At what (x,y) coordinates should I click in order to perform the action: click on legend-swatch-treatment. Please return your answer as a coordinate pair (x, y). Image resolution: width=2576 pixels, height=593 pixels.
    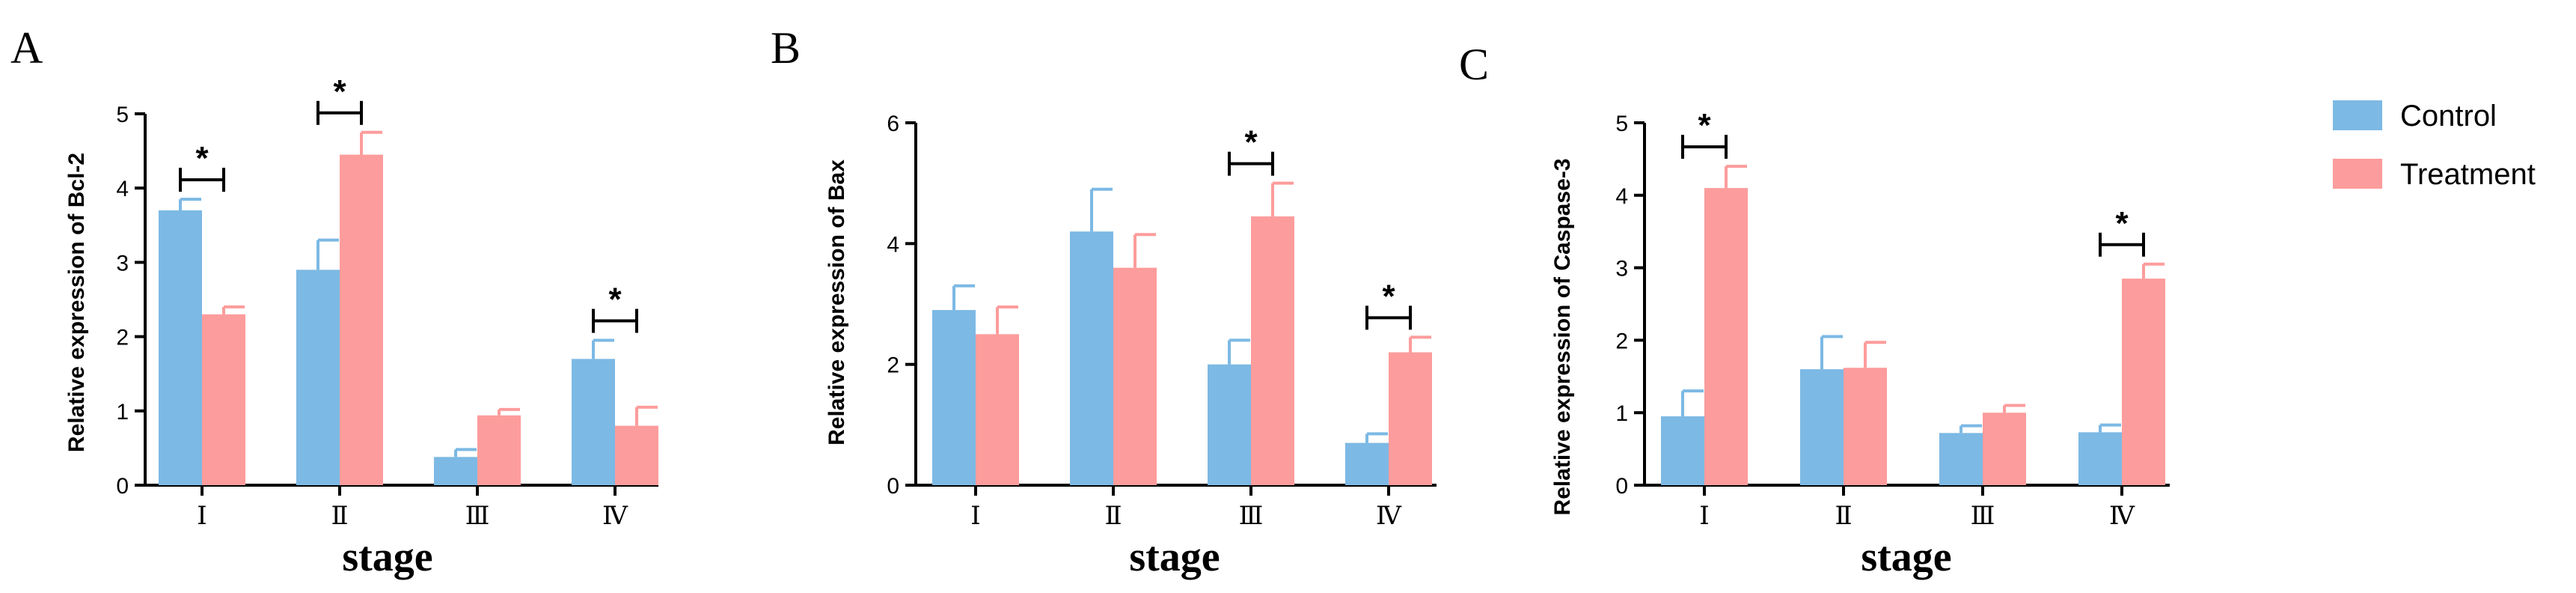
    Looking at the image, I should click on (2357, 174).